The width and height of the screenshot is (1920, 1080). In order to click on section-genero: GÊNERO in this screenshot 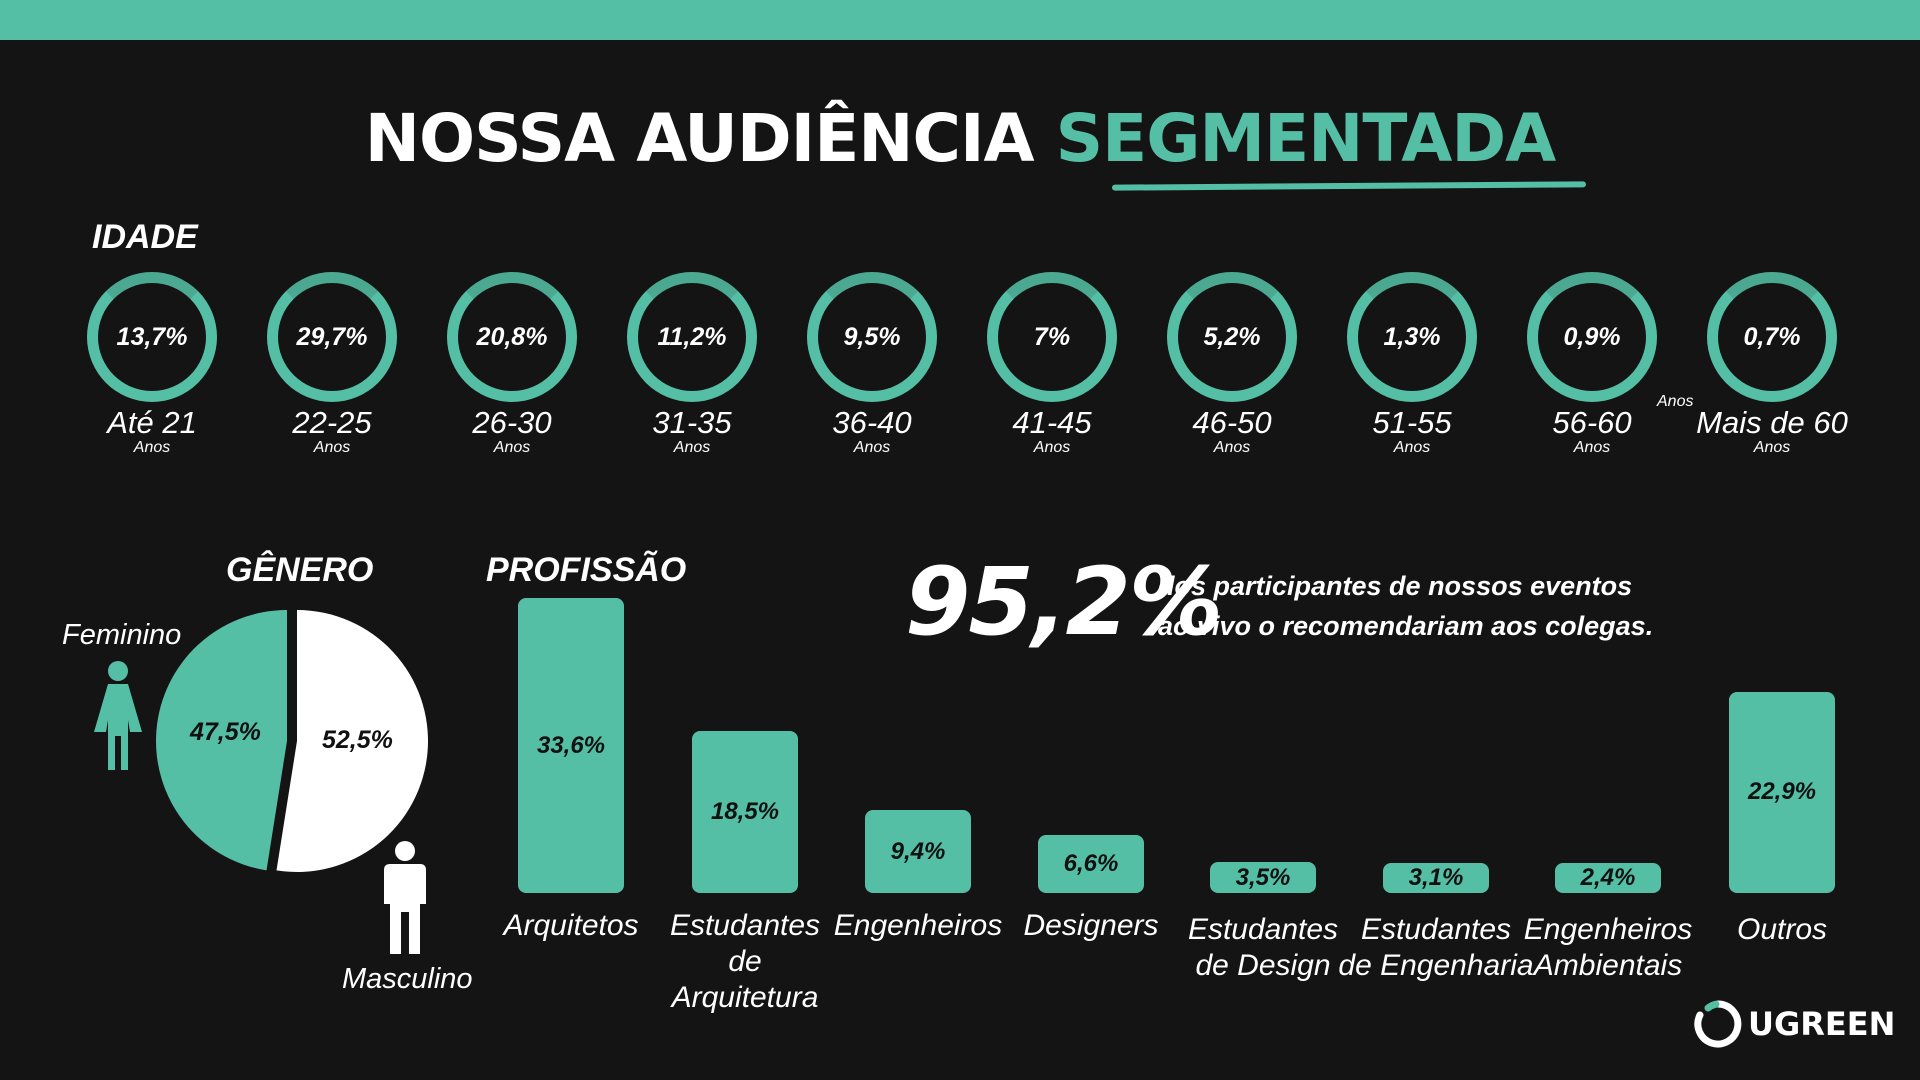, I will do `click(300, 570)`.